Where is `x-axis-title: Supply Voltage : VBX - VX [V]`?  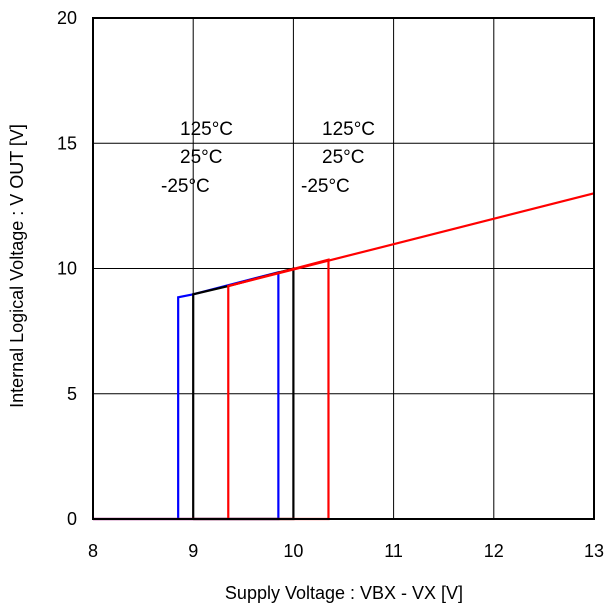
x-axis-title: Supply Voltage : VBX - VX [V] is located at coordinates (344, 593).